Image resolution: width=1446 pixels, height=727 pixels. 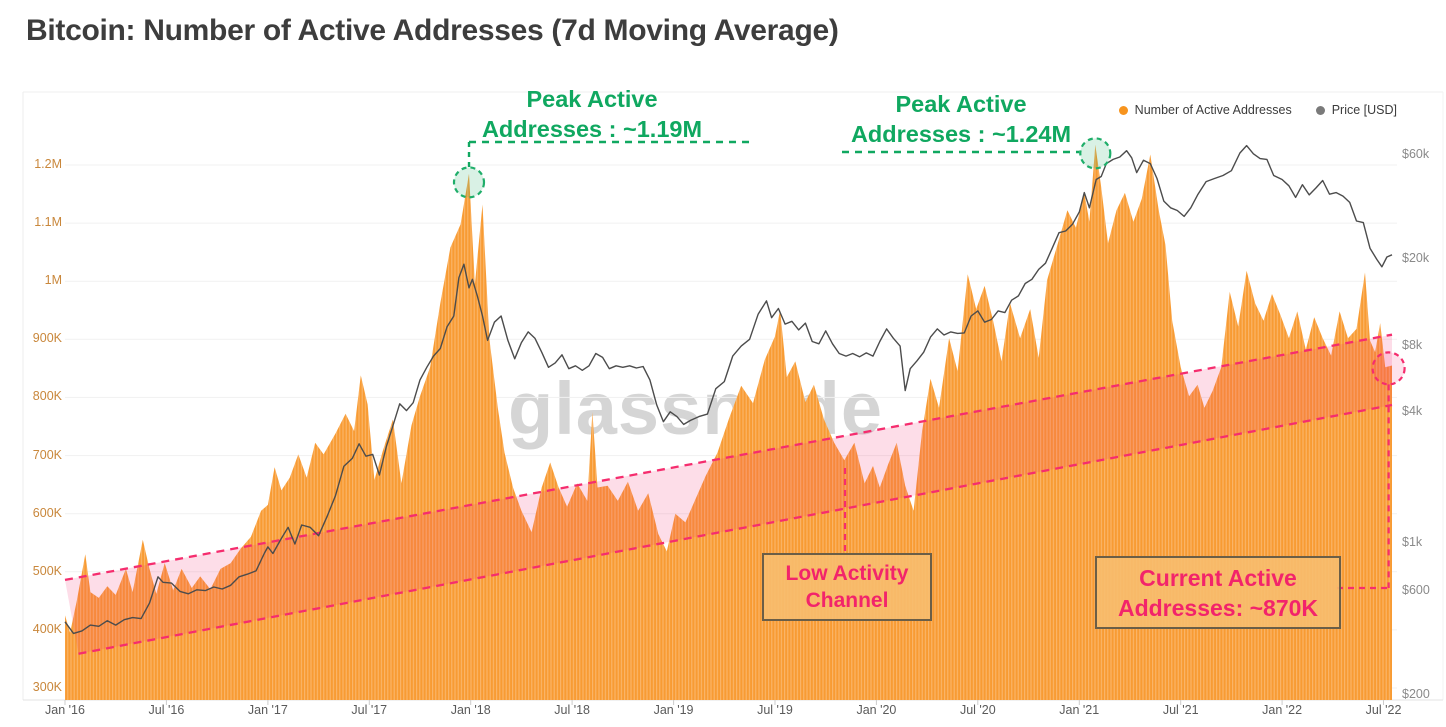 I want to click on legend-label: Number of Active Addresses, so click(x=1213, y=110).